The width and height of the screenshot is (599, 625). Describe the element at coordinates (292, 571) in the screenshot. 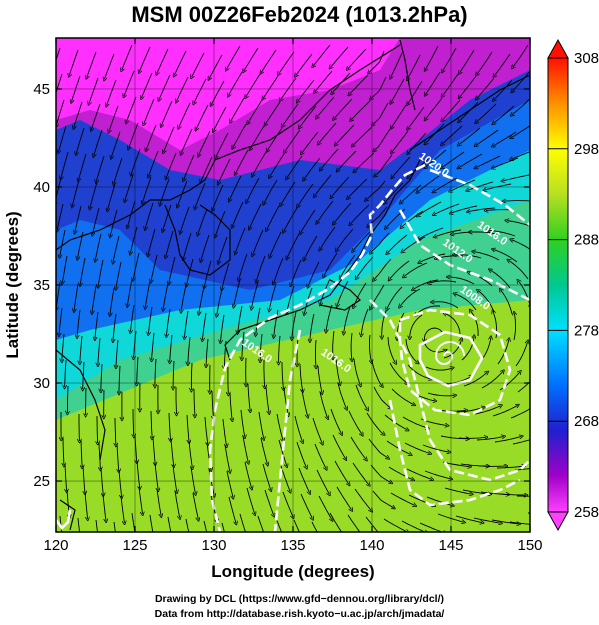

I see `x-axis-title: Longitude (degrees)` at that location.